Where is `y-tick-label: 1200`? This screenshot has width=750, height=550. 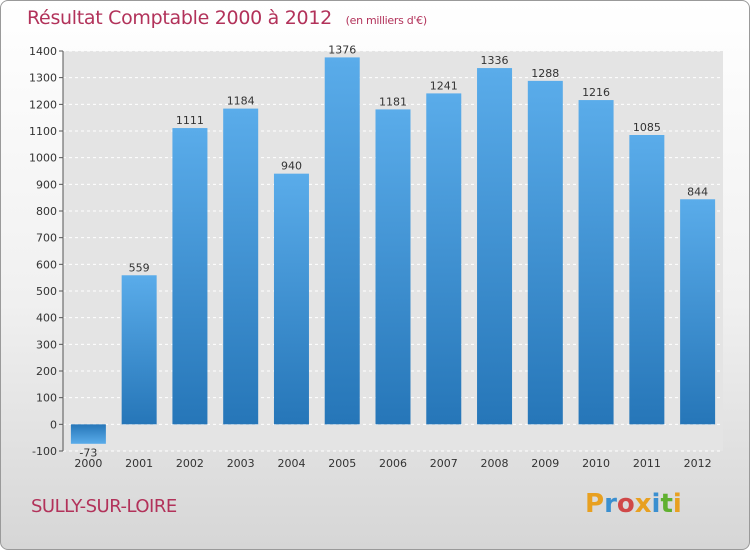
y-tick-label: 1200 is located at coordinates (43, 104).